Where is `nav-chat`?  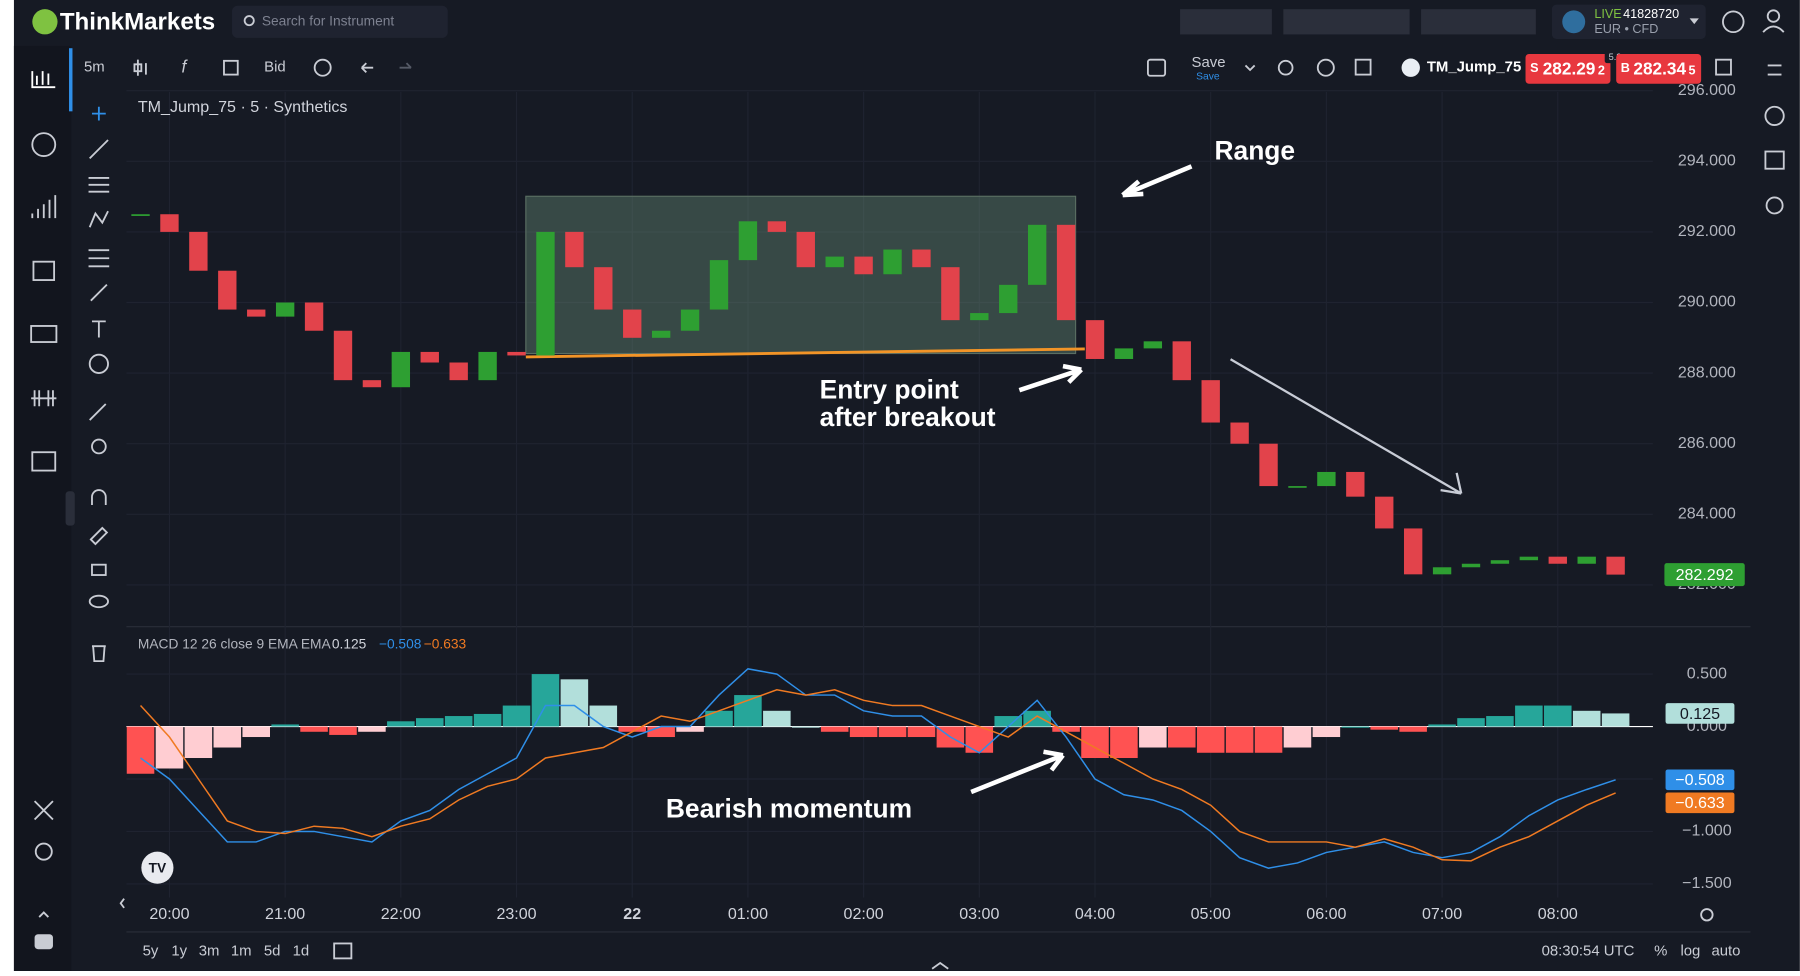 nav-chat is located at coordinates (43, 942).